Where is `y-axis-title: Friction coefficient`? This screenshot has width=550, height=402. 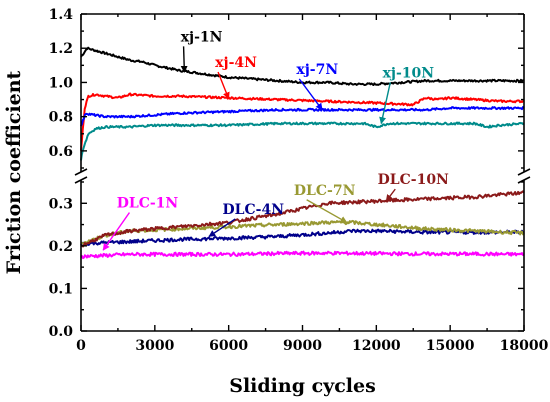
y-axis-title: Friction coefficient is located at coordinates (14, 172).